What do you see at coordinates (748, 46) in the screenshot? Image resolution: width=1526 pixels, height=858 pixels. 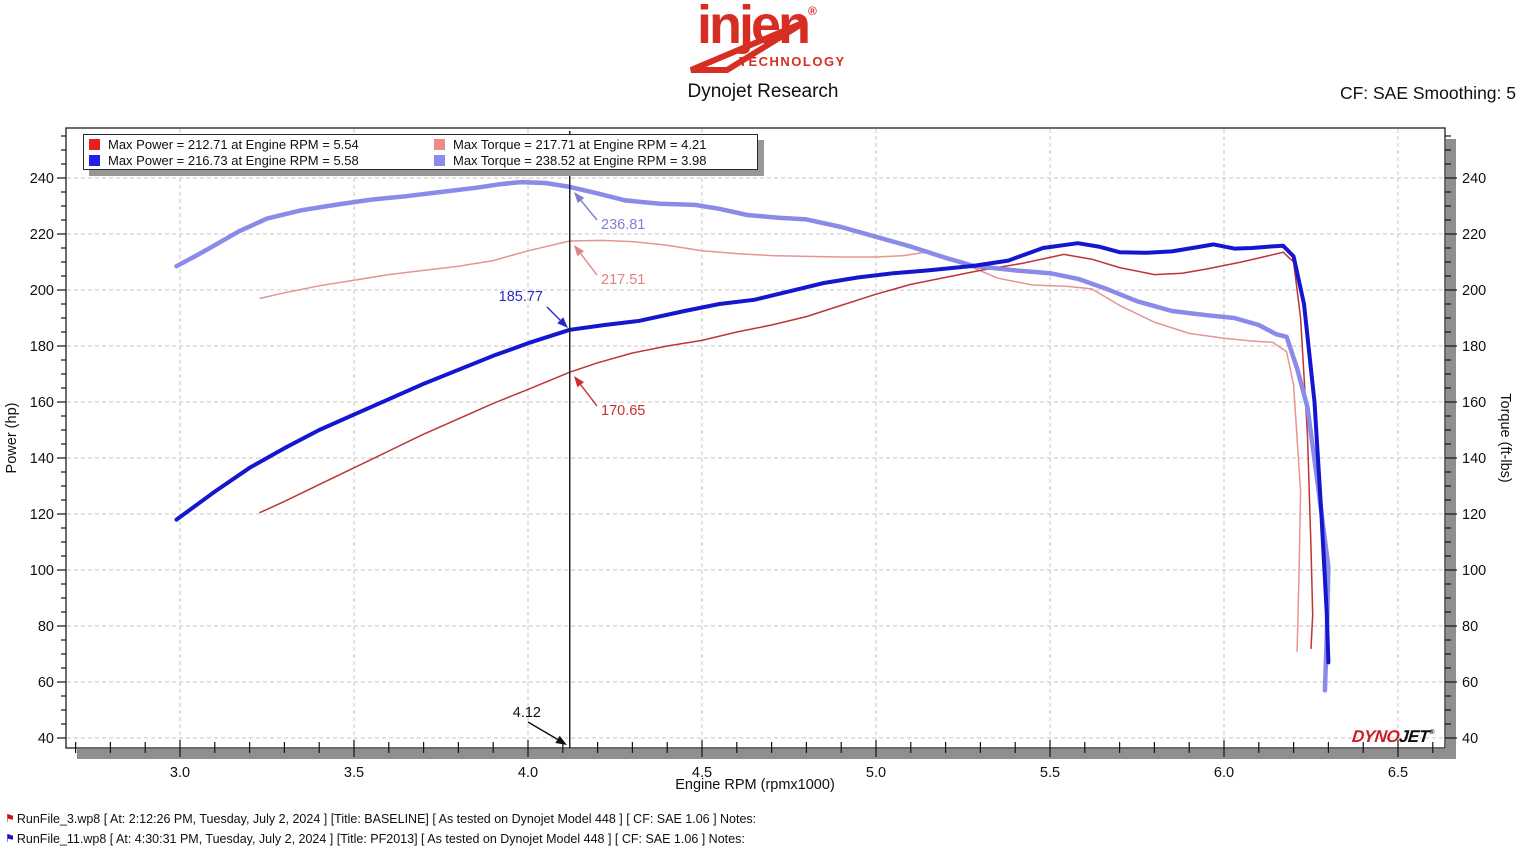 I see `logo-swoosh-icon` at bounding box center [748, 46].